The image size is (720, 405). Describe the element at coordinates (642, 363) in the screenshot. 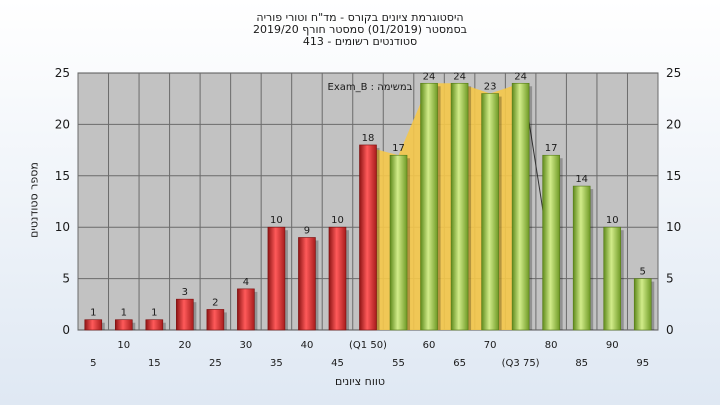

I see `x-tick-label: 95` at that location.